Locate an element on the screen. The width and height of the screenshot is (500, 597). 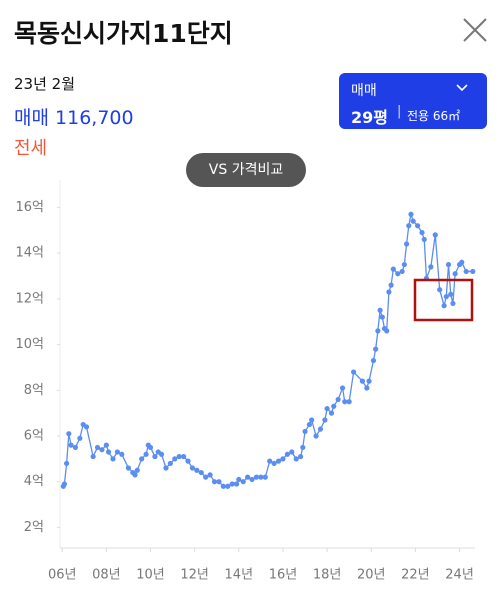
y-tick-label: 6억 is located at coordinates (34, 436).